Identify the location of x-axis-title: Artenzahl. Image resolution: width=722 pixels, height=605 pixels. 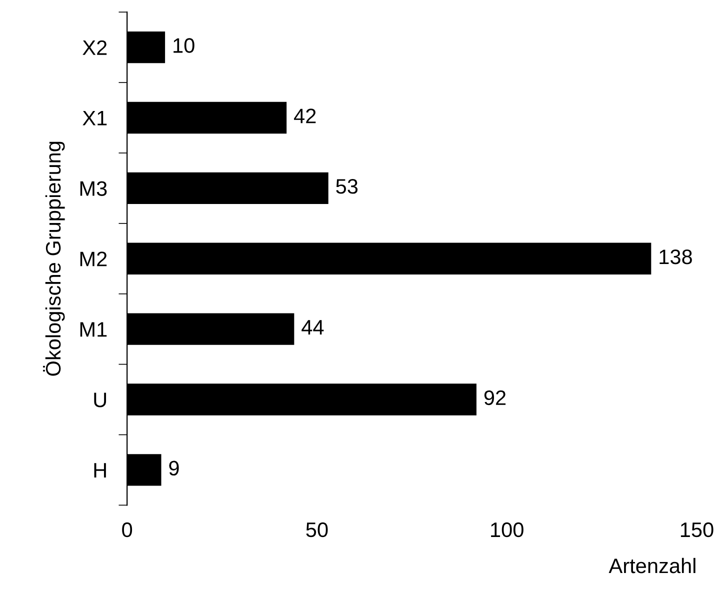
(652, 566).